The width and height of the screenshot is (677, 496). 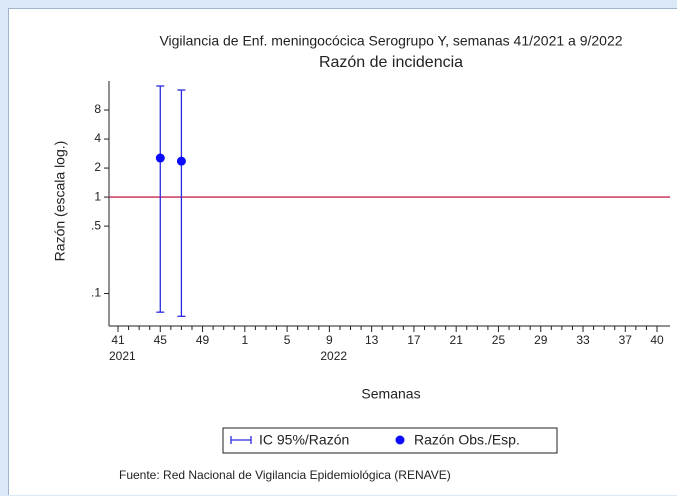 What do you see at coordinates (499, 340) in the screenshot?
I see `x-tick-label: 25` at bounding box center [499, 340].